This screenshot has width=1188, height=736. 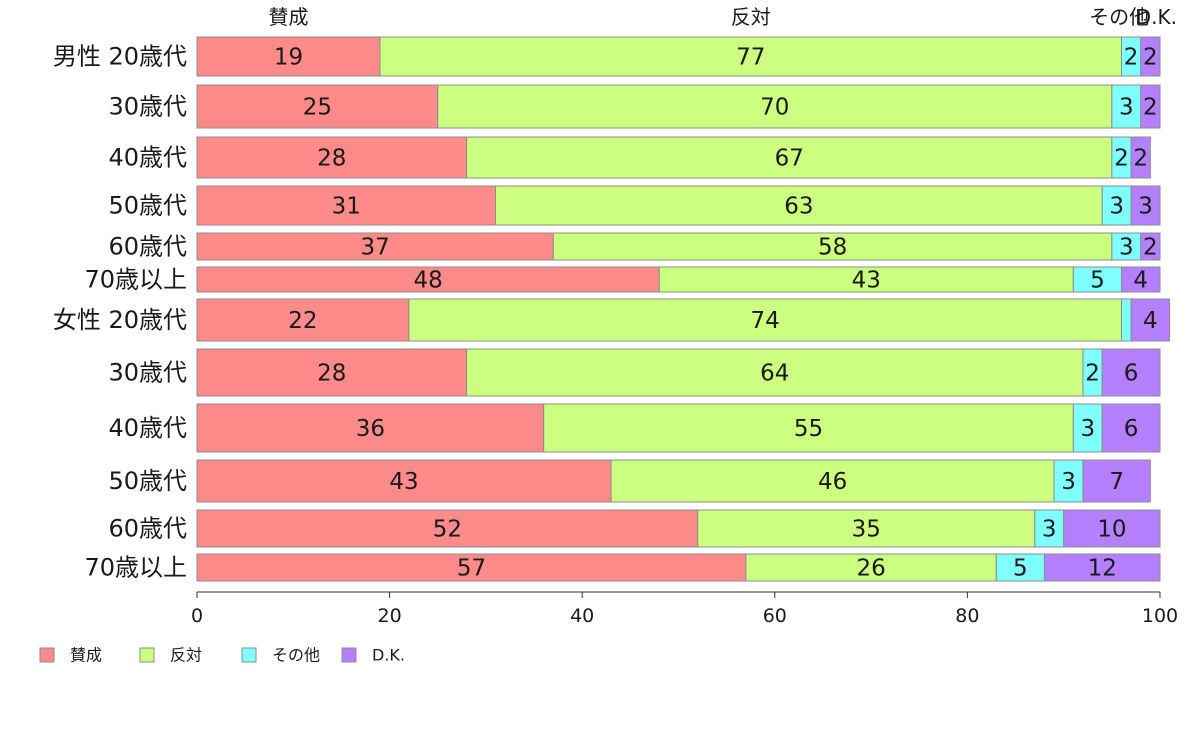 I want to click on category-label: 60歳代, so click(x=147, y=247).